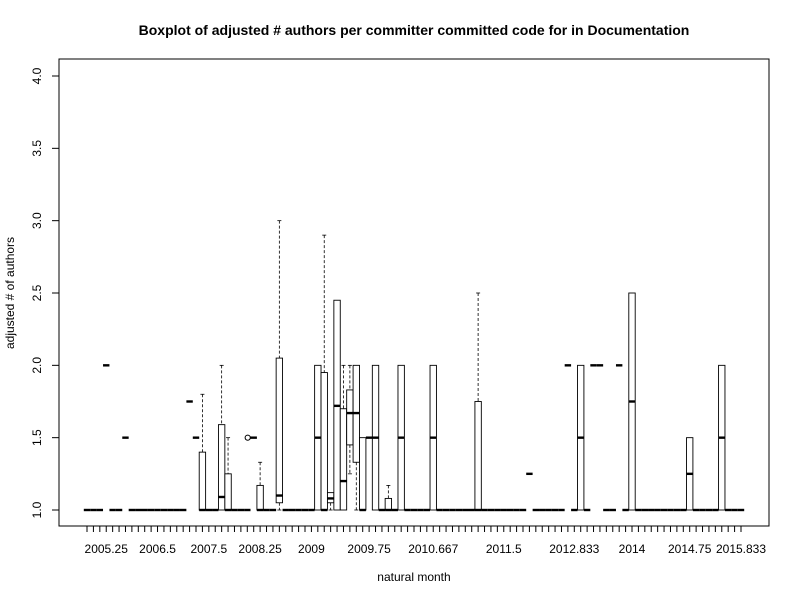 The image size is (800, 600). Describe the element at coordinates (37, 365) in the screenshot. I see `y-tick-label: 2.0` at that location.